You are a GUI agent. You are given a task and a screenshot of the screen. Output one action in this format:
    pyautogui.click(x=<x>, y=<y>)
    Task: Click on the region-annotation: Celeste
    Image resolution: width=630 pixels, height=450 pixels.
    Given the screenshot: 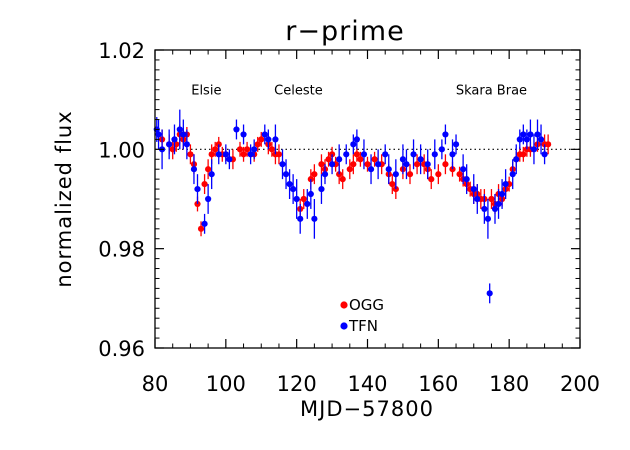 What is the action you would take?
    pyautogui.click(x=298, y=91)
    